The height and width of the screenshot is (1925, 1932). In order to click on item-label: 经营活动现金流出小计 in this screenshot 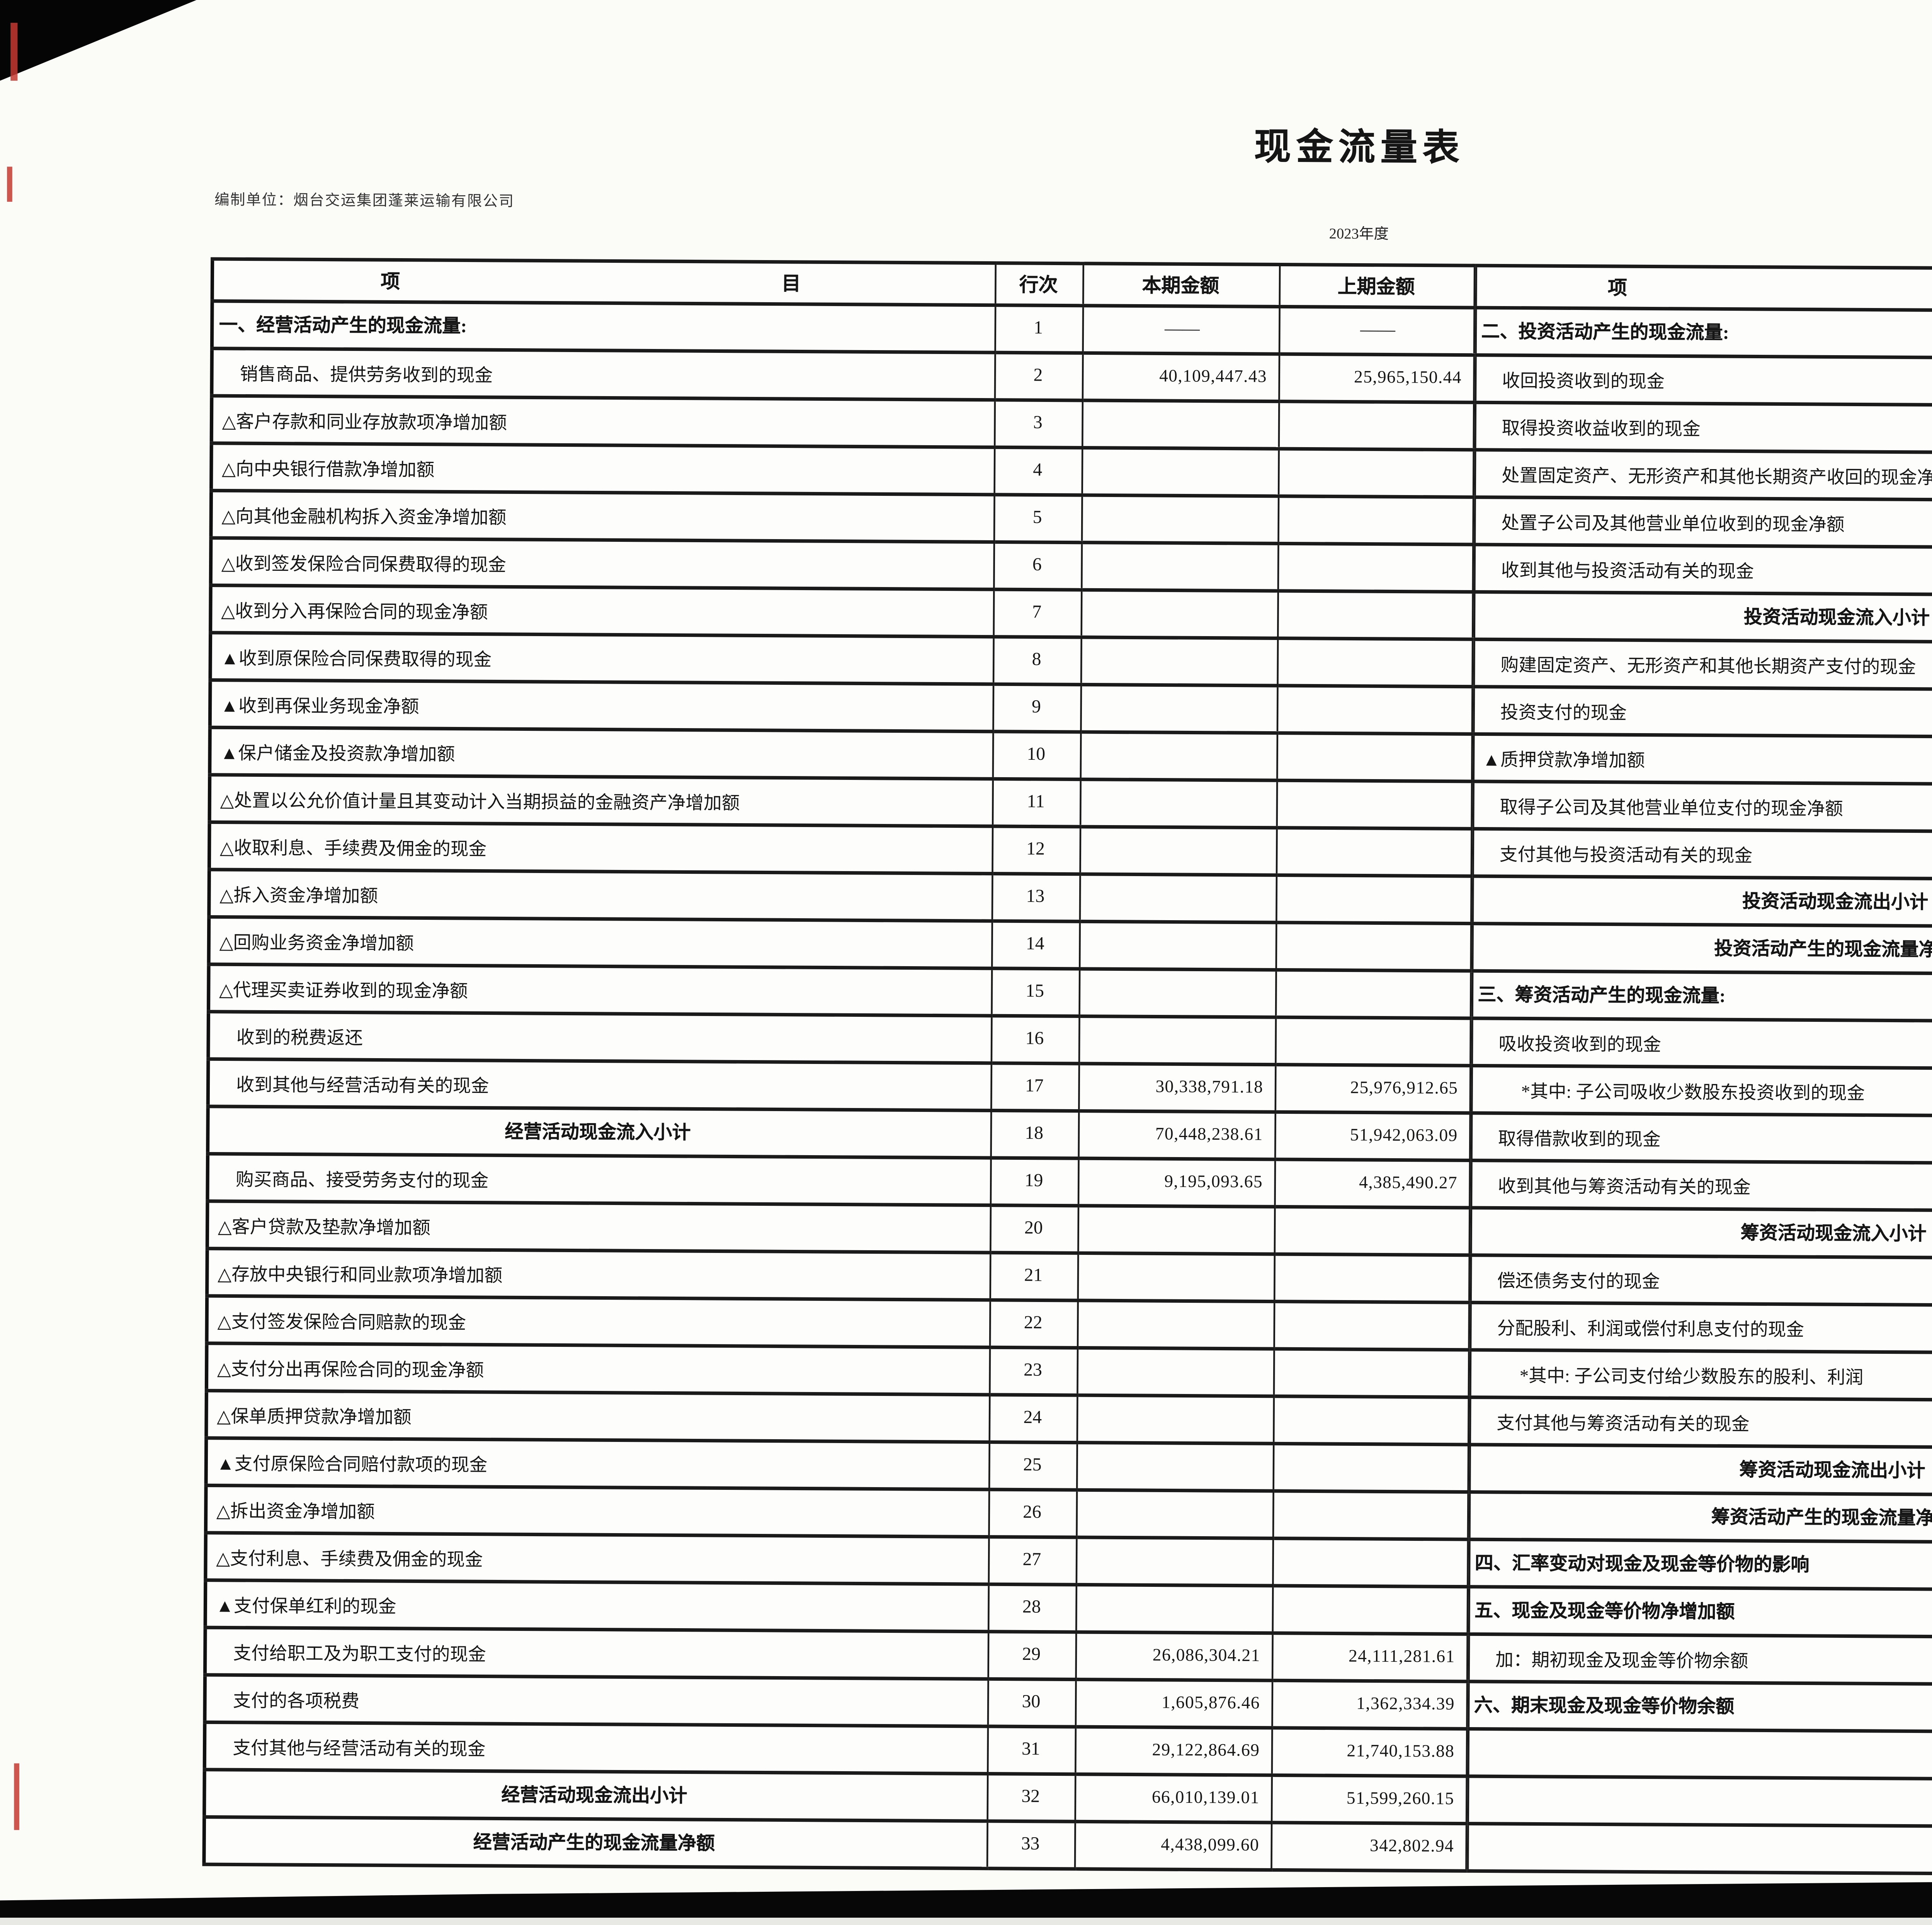, I will do `click(596, 1795)`.